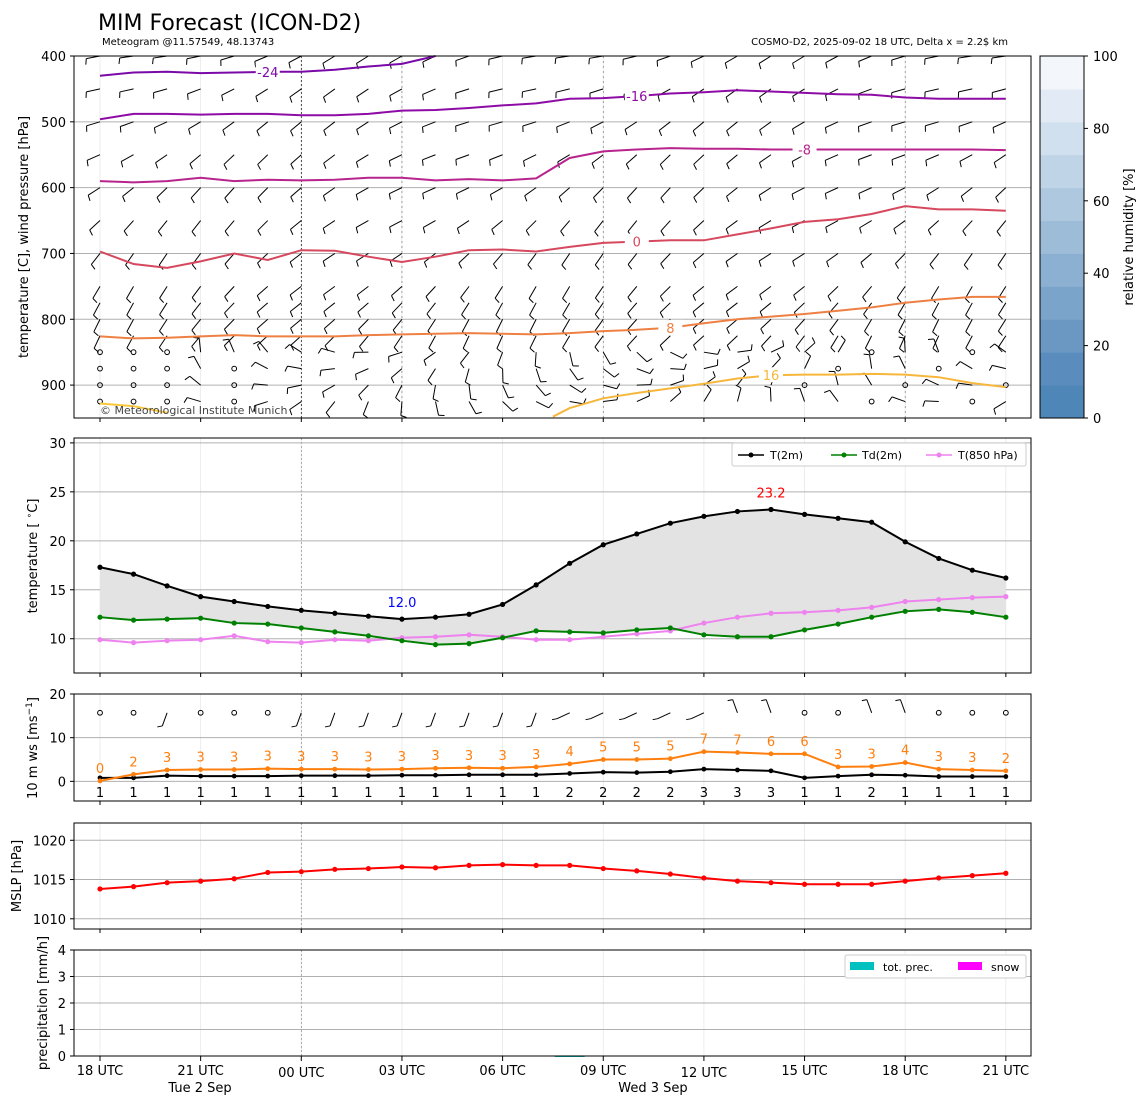  I want to click on temperature-extreme-label: 23.2, so click(771, 493).